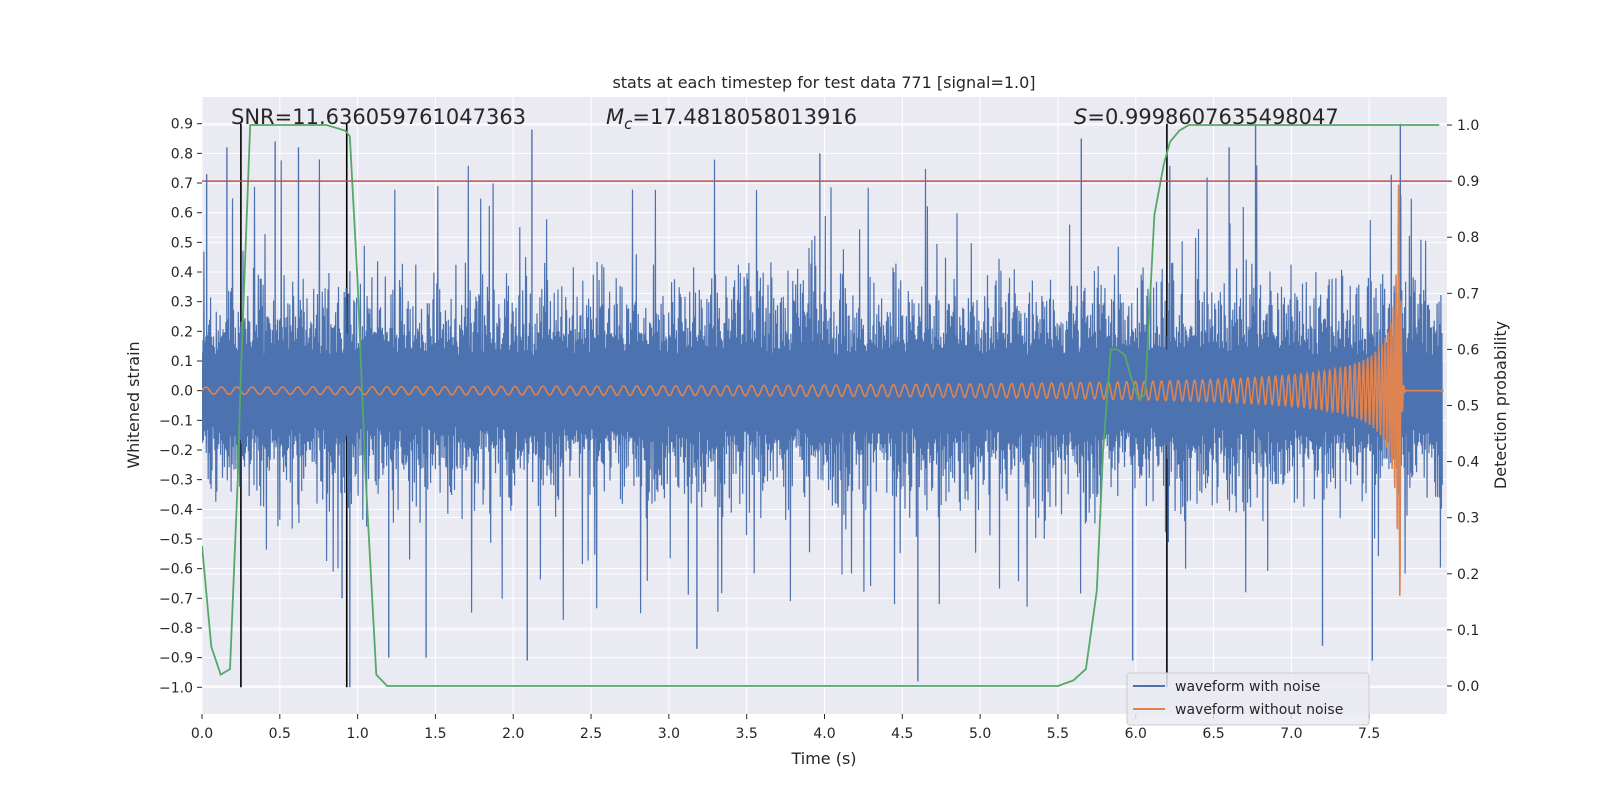 This screenshot has height=800, width=1600. What do you see at coordinates (182, 303) in the screenshot?
I see `y-tick-label: 0.3` at bounding box center [182, 303].